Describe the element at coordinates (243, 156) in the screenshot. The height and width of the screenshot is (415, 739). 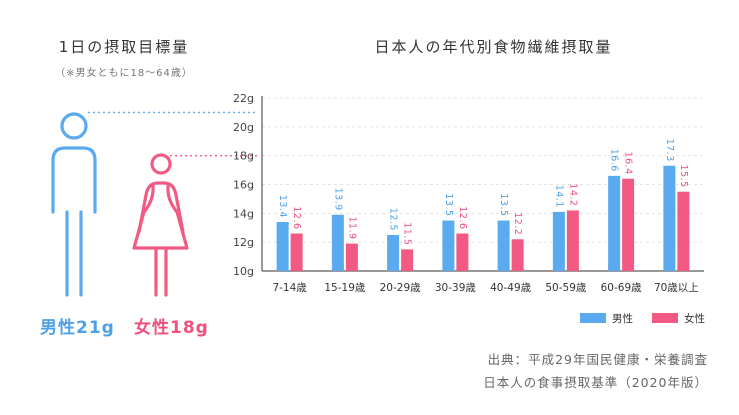
I see `y-tick-label: 18g` at that location.